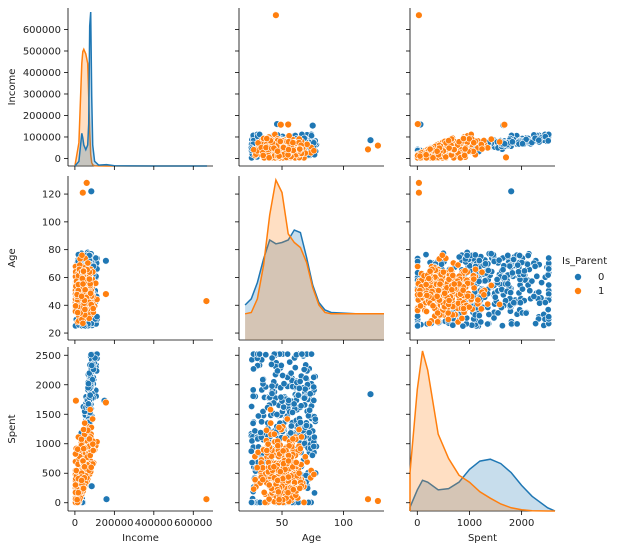  What do you see at coordinates (469, 523) in the screenshot?
I see `x-tick-label: 1000` at bounding box center [469, 523].